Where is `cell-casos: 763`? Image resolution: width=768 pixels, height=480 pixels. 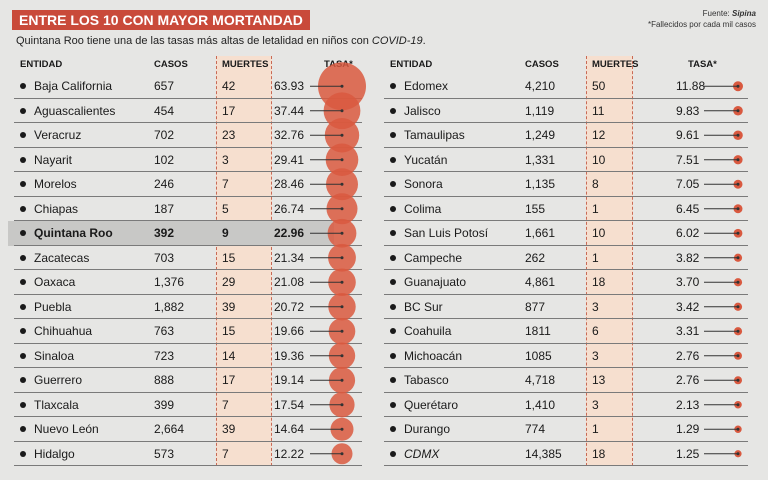 cell-casos: 763 is located at coordinates (164, 331).